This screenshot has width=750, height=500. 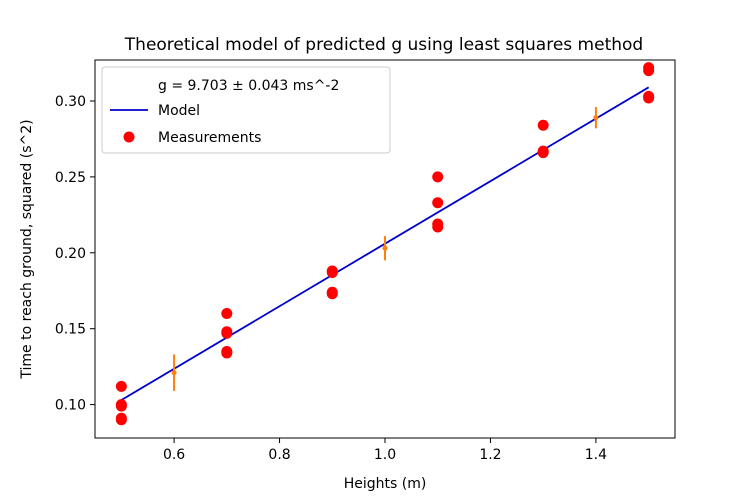 What do you see at coordinates (248, 86) in the screenshot?
I see `legend-annotation: g = 9.703 ± 0.043 ms^-2` at bounding box center [248, 86].